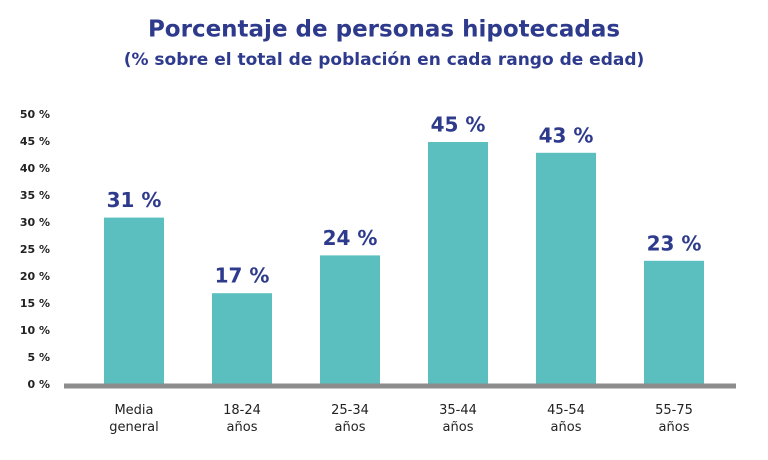 The width and height of the screenshot is (768, 460). Describe the element at coordinates (35, 330) in the screenshot. I see `y-tick-label: 10 %` at that location.